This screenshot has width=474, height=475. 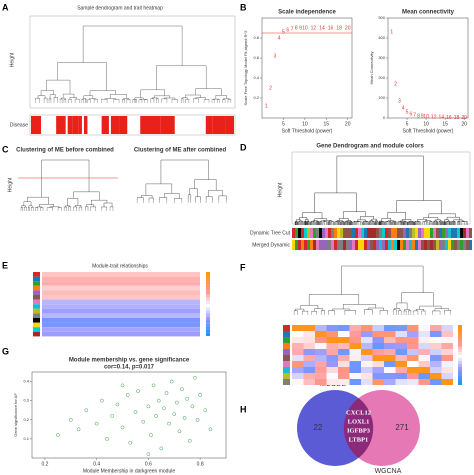 I want to click on panel-title: Module-trait relationships, so click(x=120, y=266).